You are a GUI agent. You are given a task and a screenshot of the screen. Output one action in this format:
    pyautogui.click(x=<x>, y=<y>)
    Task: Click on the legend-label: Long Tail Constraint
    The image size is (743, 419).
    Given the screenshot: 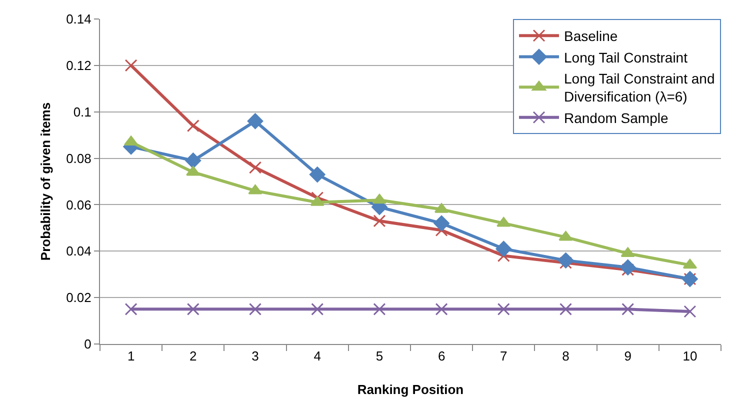 What is the action you would take?
    pyautogui.click(x=626, y=57)
    